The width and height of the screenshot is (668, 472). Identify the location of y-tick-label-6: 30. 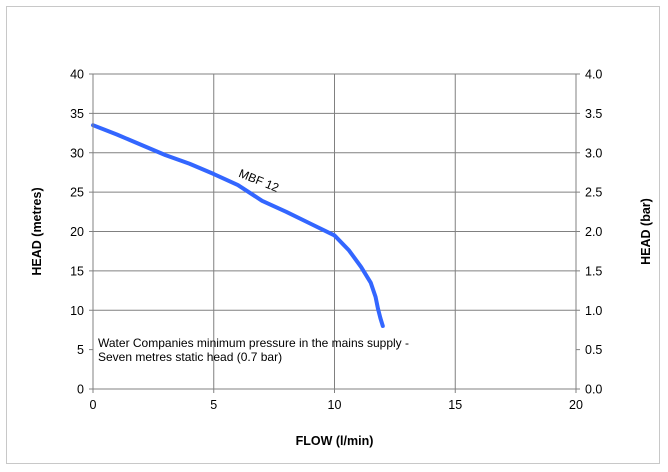
(77, 153).